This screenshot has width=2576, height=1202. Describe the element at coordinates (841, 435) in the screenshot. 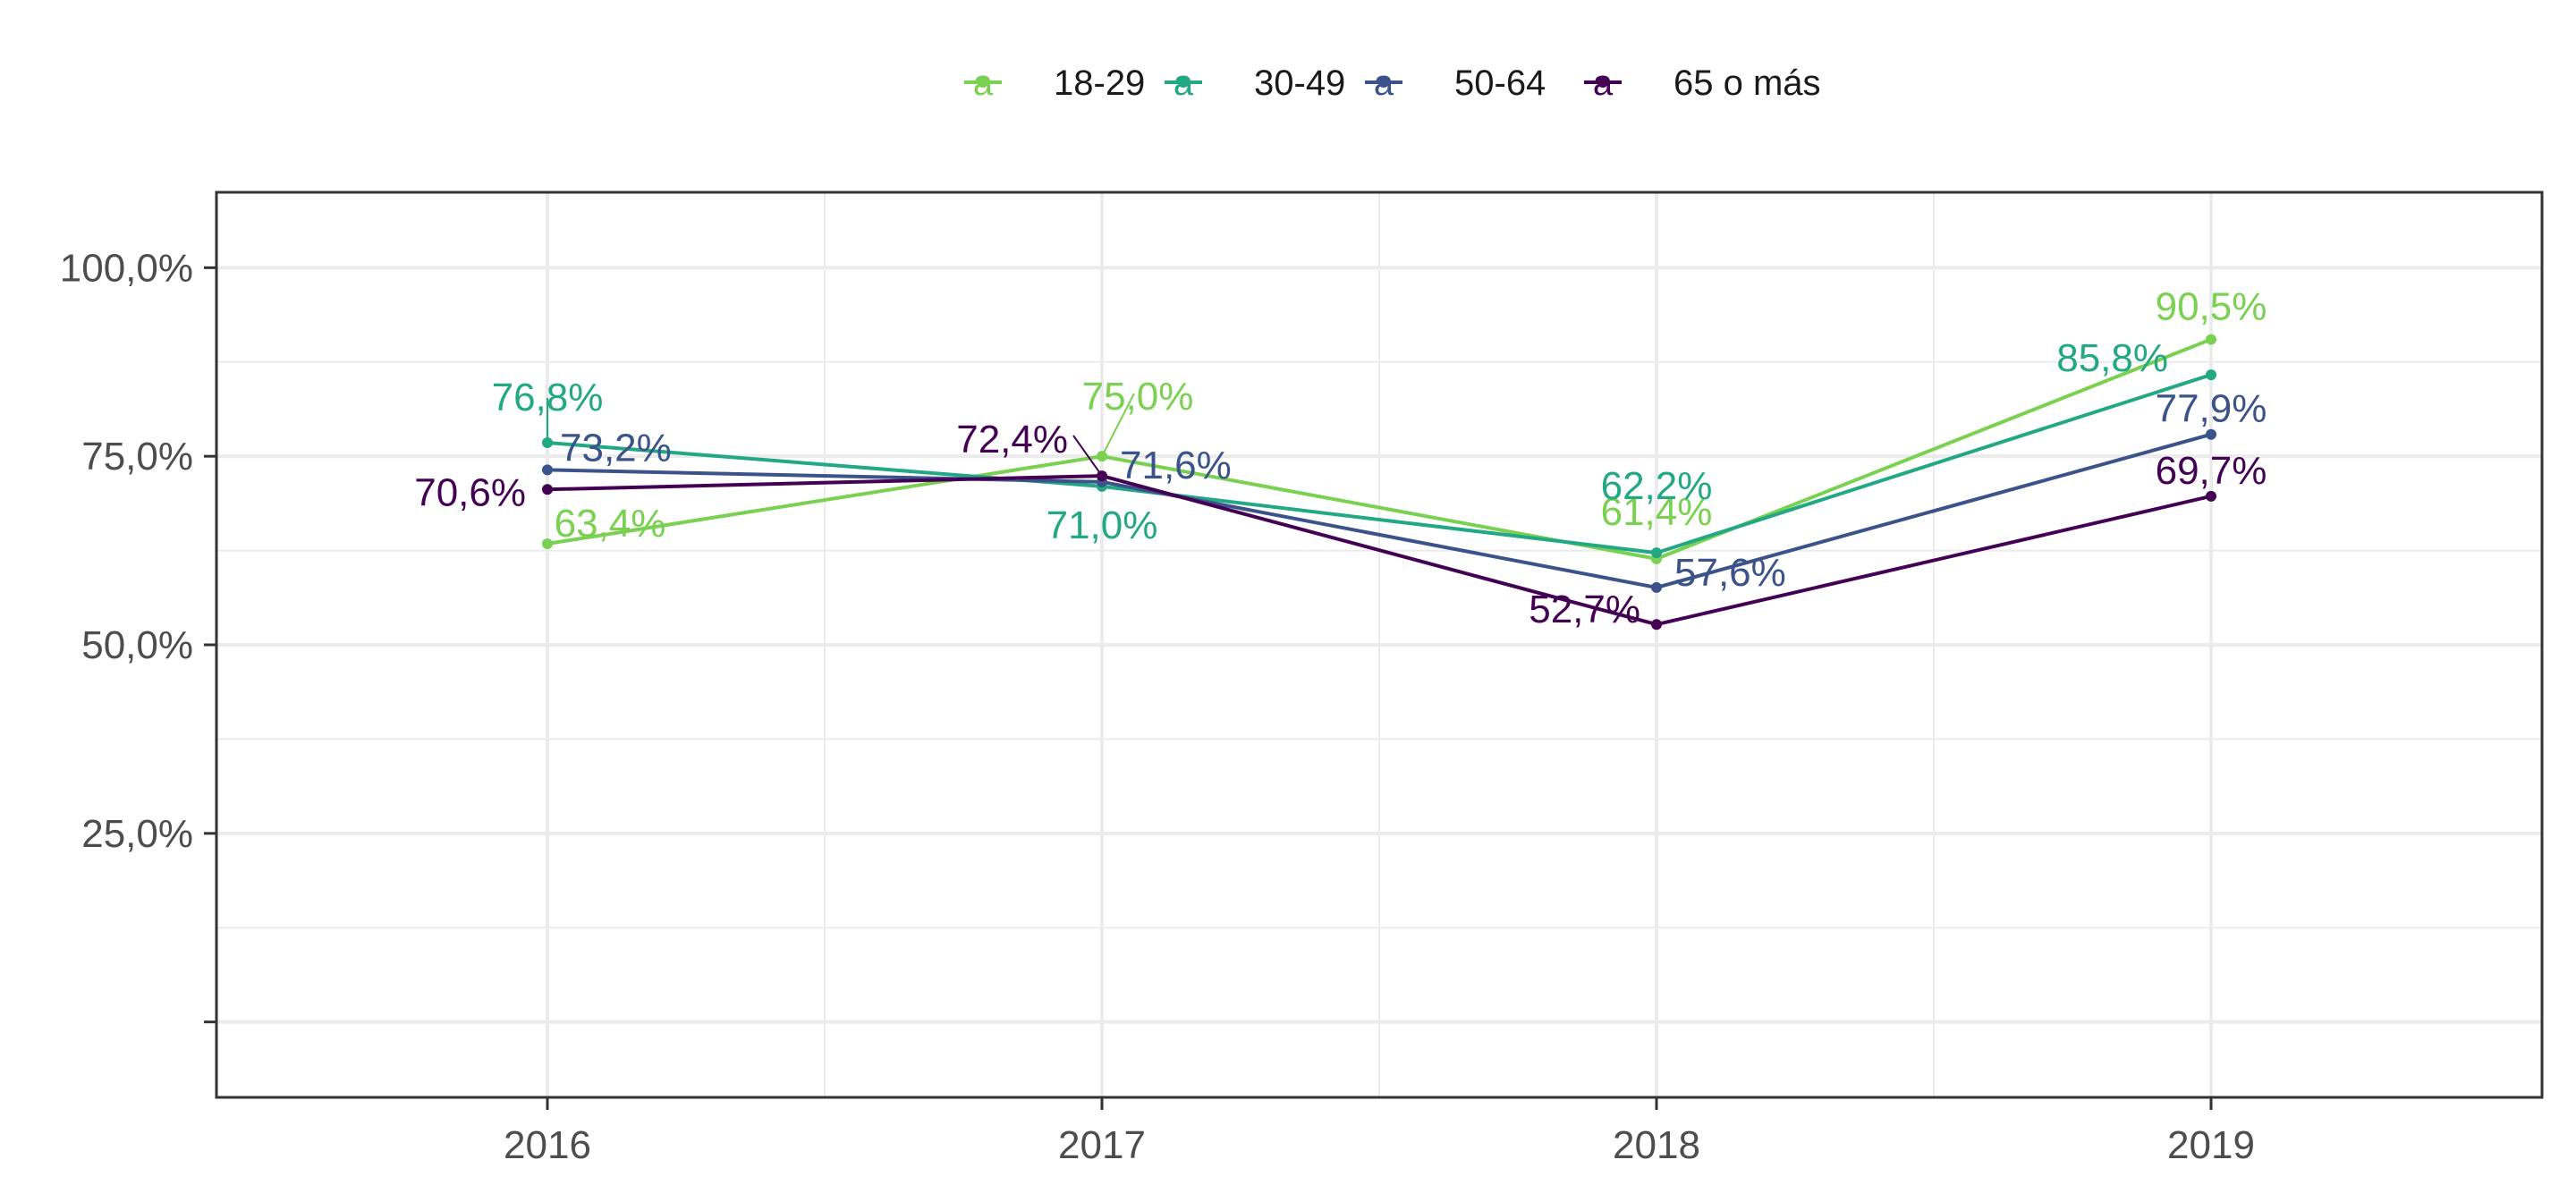

I see `label-leaders` at that location.